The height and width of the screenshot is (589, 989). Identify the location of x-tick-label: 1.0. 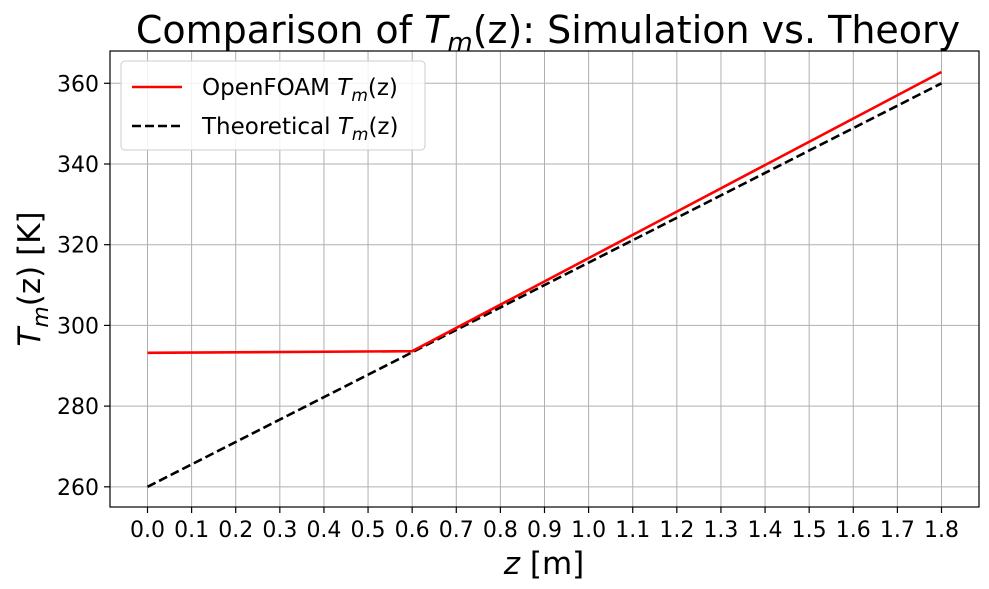
(588, 530).